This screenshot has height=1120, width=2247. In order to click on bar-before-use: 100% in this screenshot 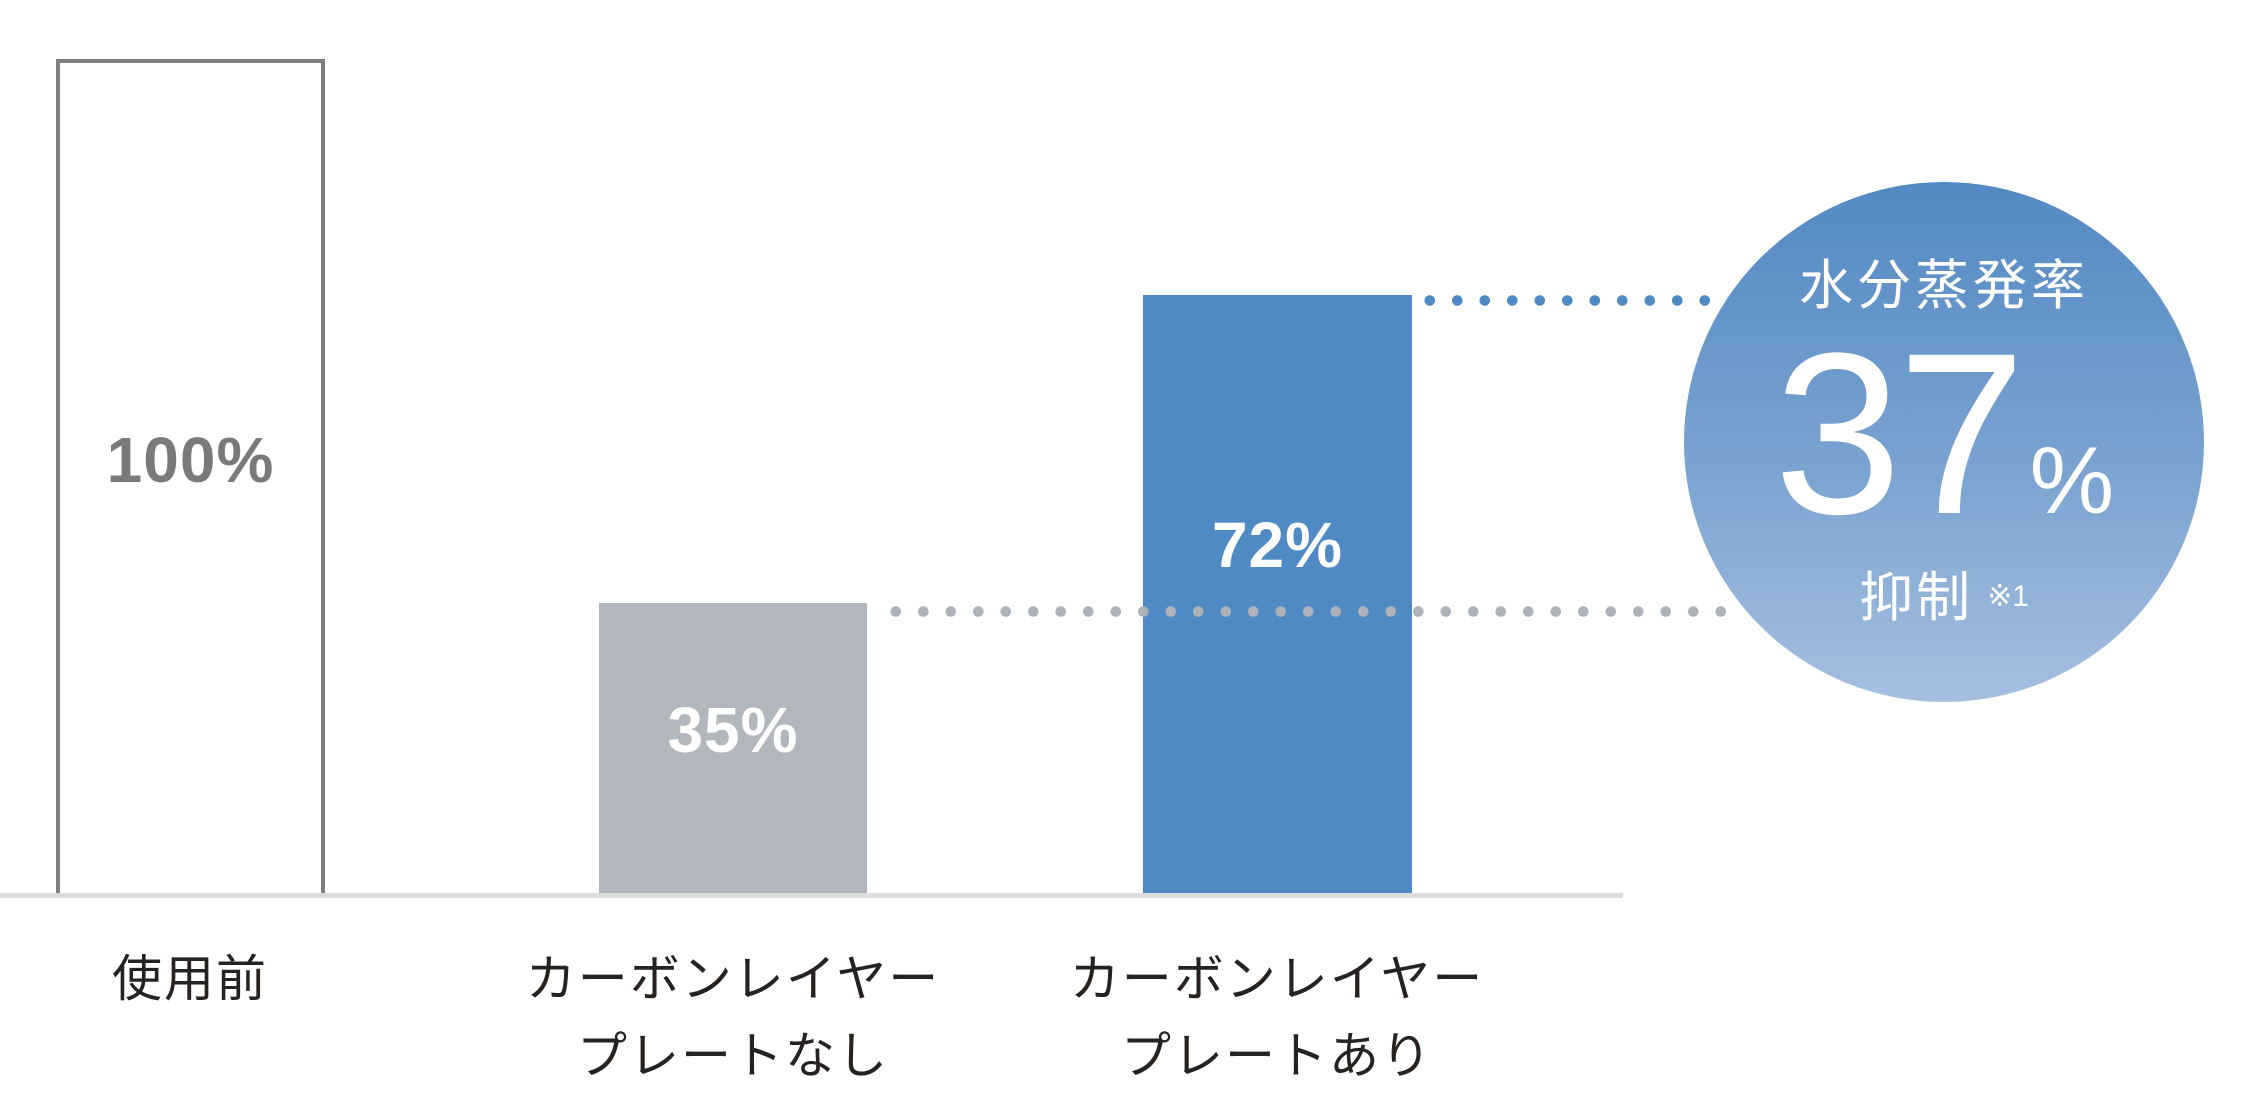, I will do `click(190, 476)`.